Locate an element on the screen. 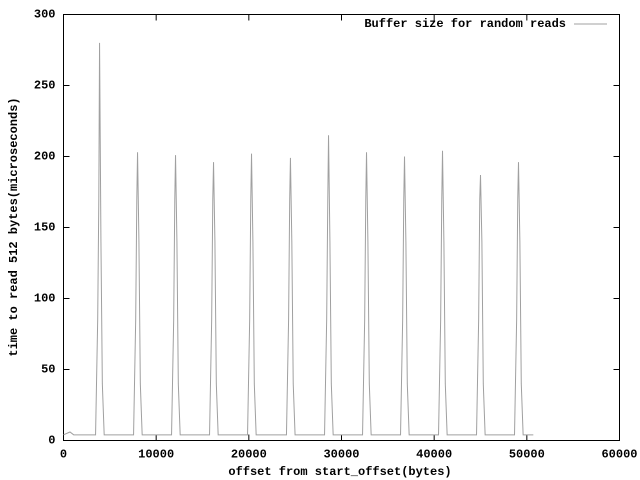 The image size is (640, 480). x-axis-label: offset from start_offset(bytes) is located at coordinates (339, 472).